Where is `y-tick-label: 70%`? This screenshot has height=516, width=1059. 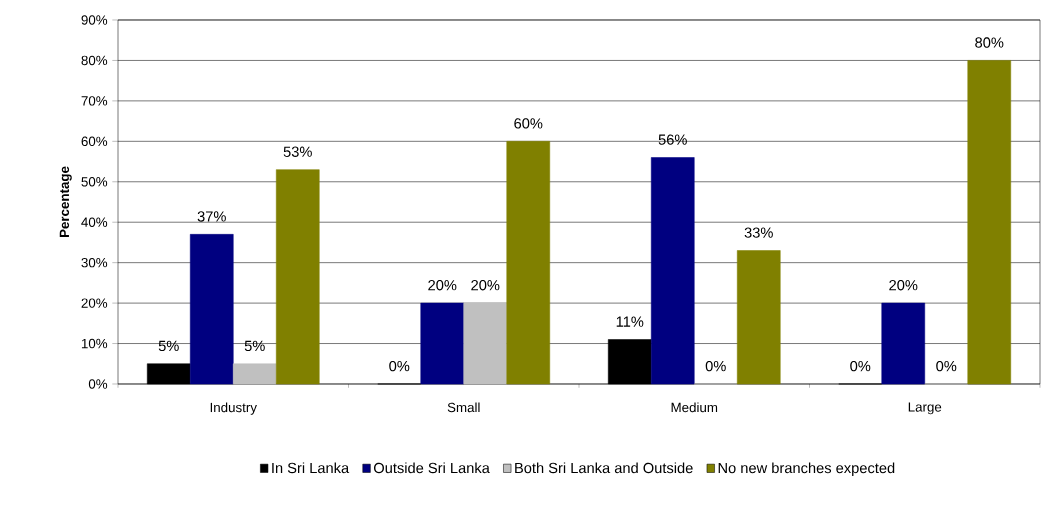 y-tick-label: 70% is located at coordinates (94, 101).